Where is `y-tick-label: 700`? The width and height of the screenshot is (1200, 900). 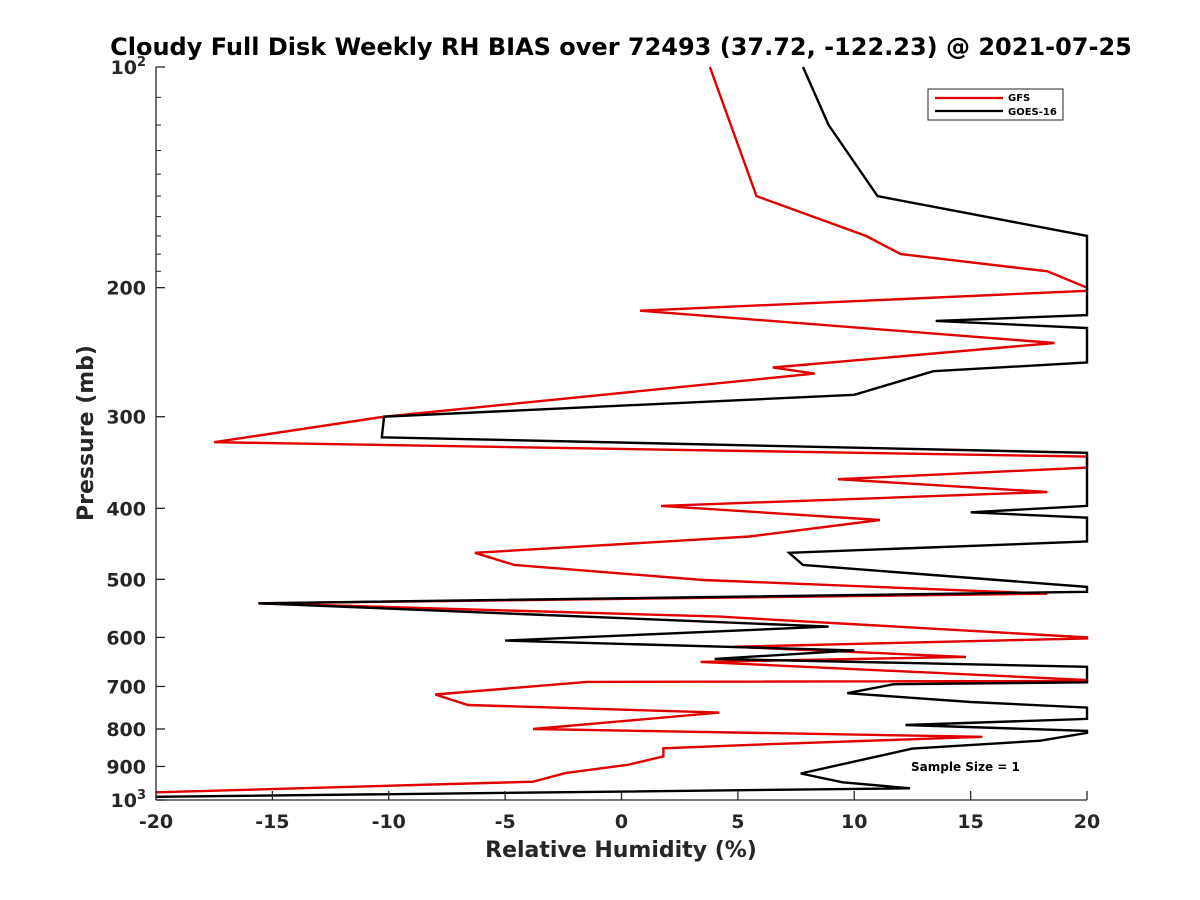
y-tick-label: 700 is located at coordinates (126, 687).